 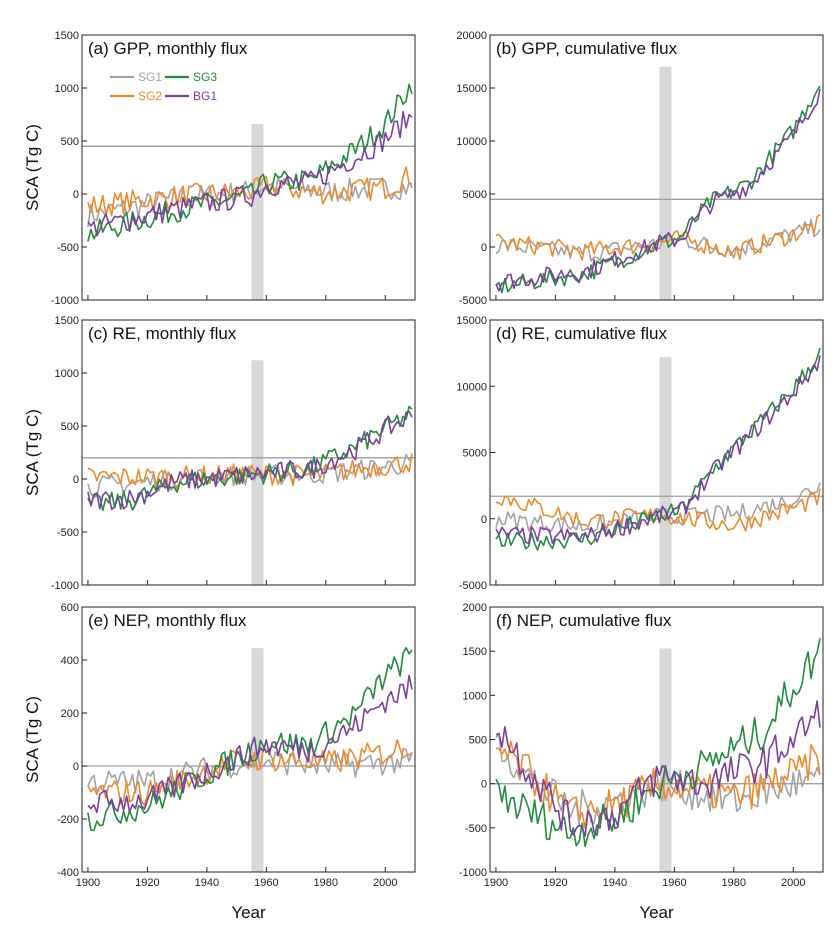 I want to click on series-sg2-b, so click(x=658, y=237).